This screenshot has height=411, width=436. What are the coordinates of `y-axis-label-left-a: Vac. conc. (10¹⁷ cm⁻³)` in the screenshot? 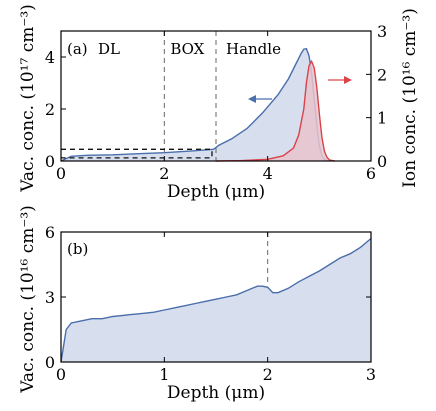 It's located at (28, 98).